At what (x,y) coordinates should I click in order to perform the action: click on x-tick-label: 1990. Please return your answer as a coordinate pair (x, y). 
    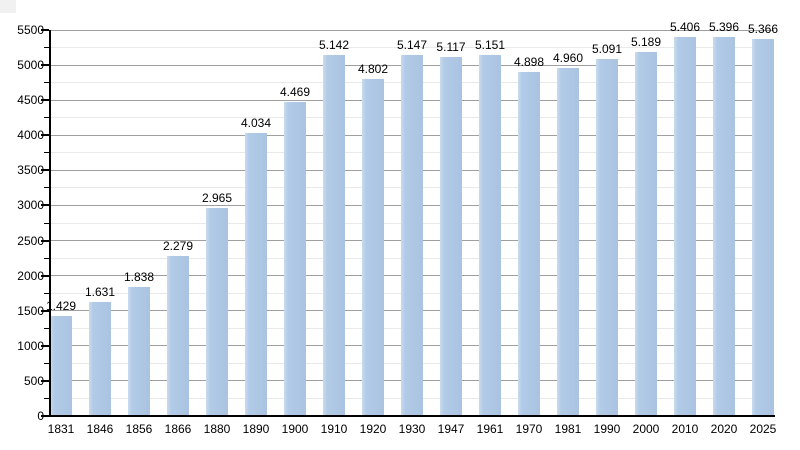
    Looking at the image, I should click on (607, 429).